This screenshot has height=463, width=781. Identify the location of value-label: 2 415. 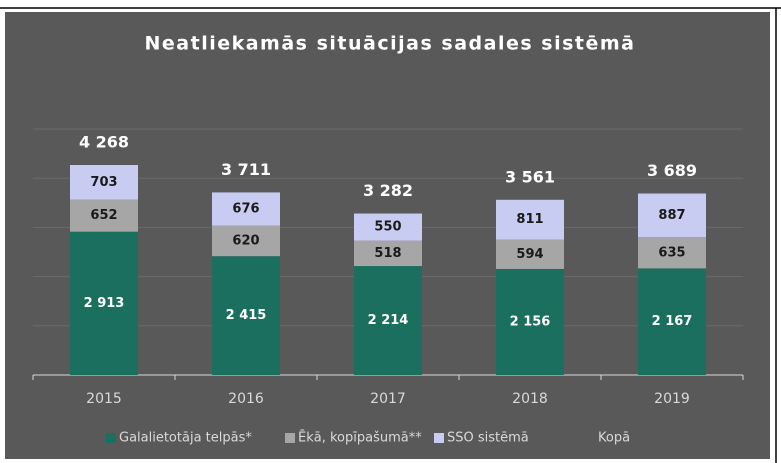
(246, 315).